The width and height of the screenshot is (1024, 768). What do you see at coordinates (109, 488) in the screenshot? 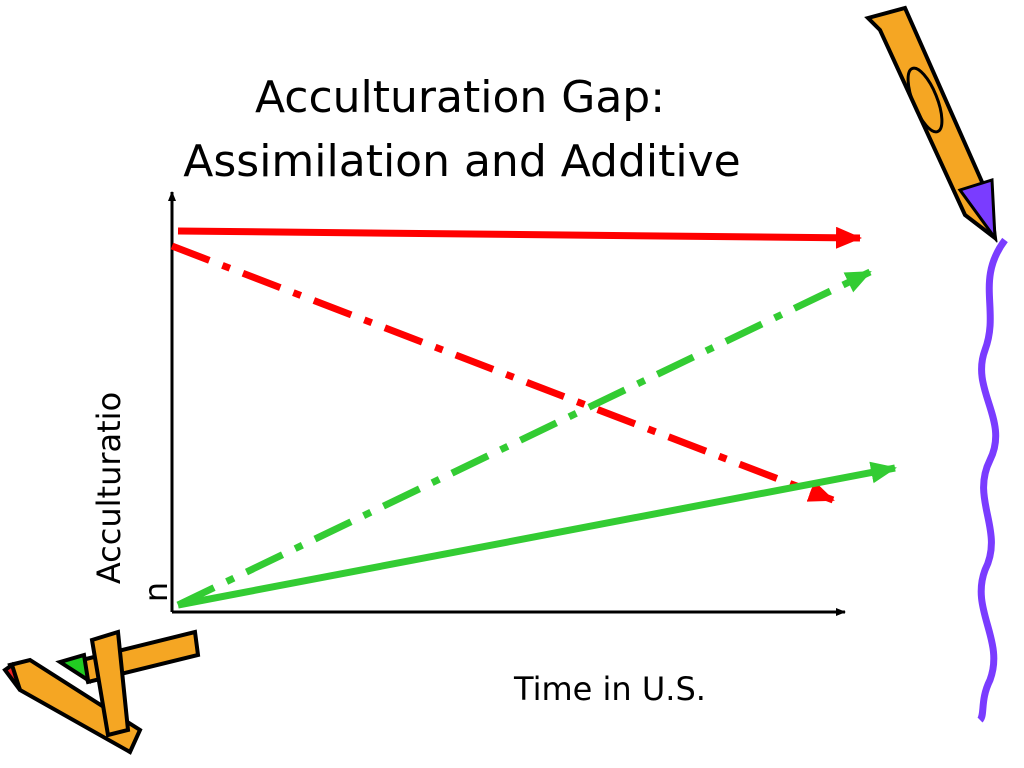
I see `y-axis-label: Acculturatio` at bounding box center [109, 488].